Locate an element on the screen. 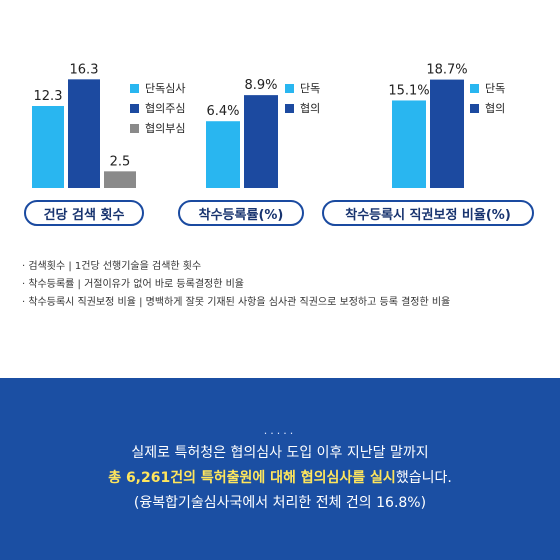 Image resolution: width=560 pixels, height=560 pixels. summary-highlight: 총 6,261건의 특허출원에 대해 협의심사를 실시 is located at coordinates (252, 478).